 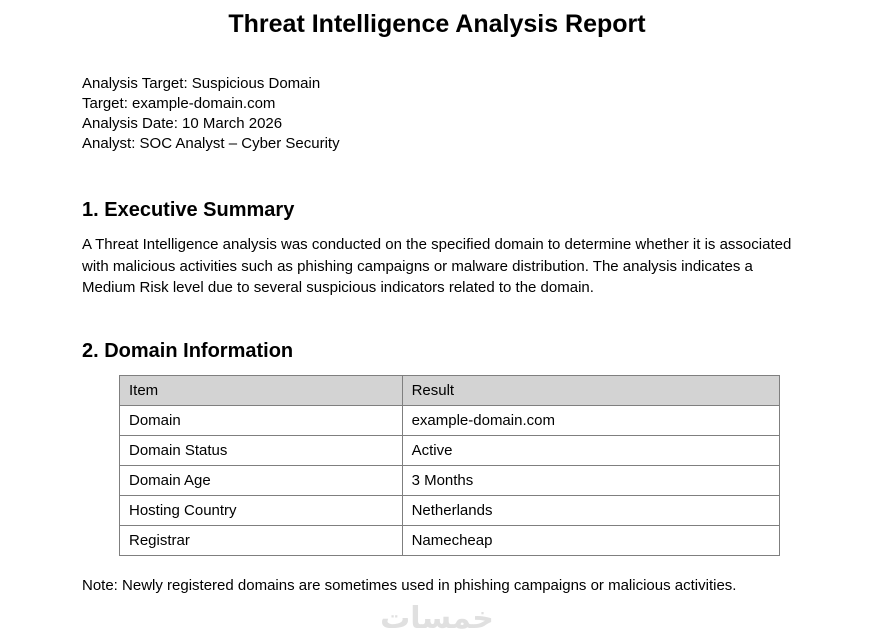 I want to click on table-row: Hosting Country Netherlands, so click(x=450, y=510).